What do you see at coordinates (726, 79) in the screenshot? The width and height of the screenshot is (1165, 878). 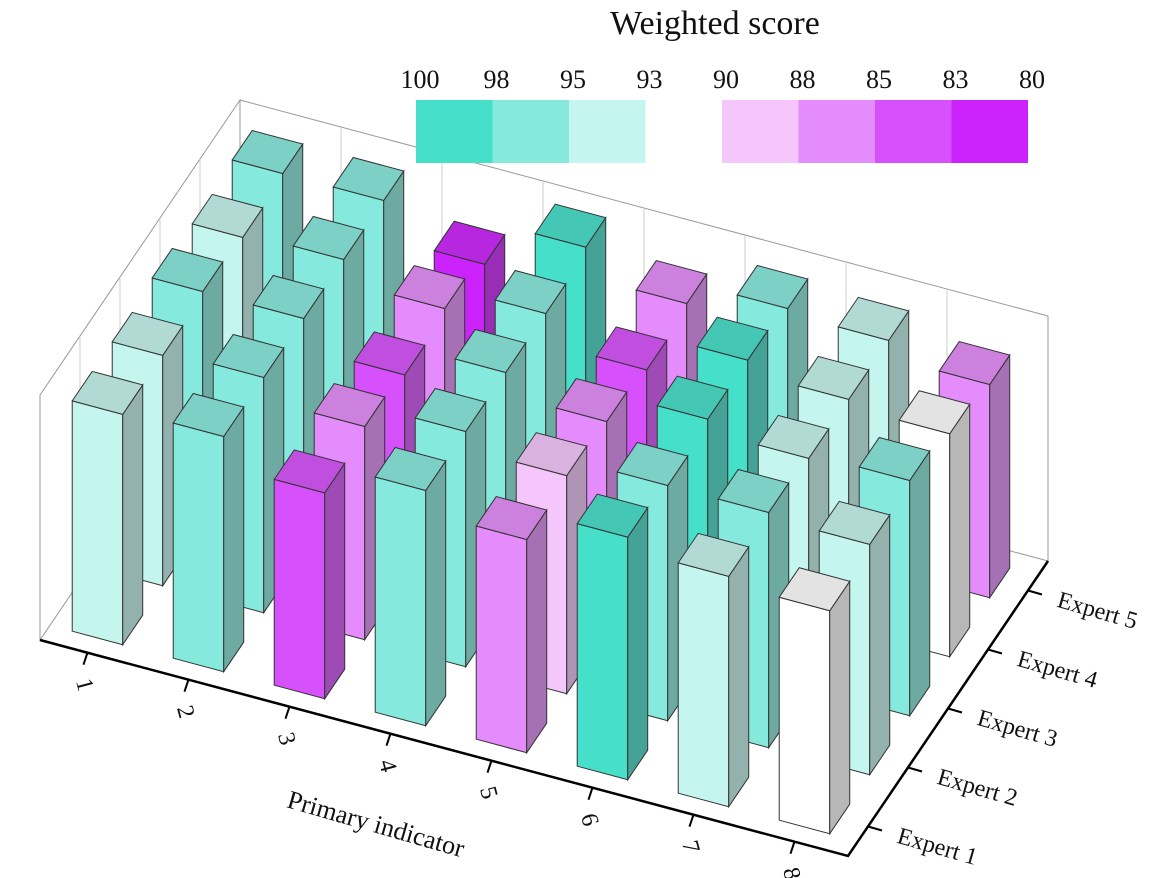 I see `legend-tick-label: 90` at bounding box center [726, 79].